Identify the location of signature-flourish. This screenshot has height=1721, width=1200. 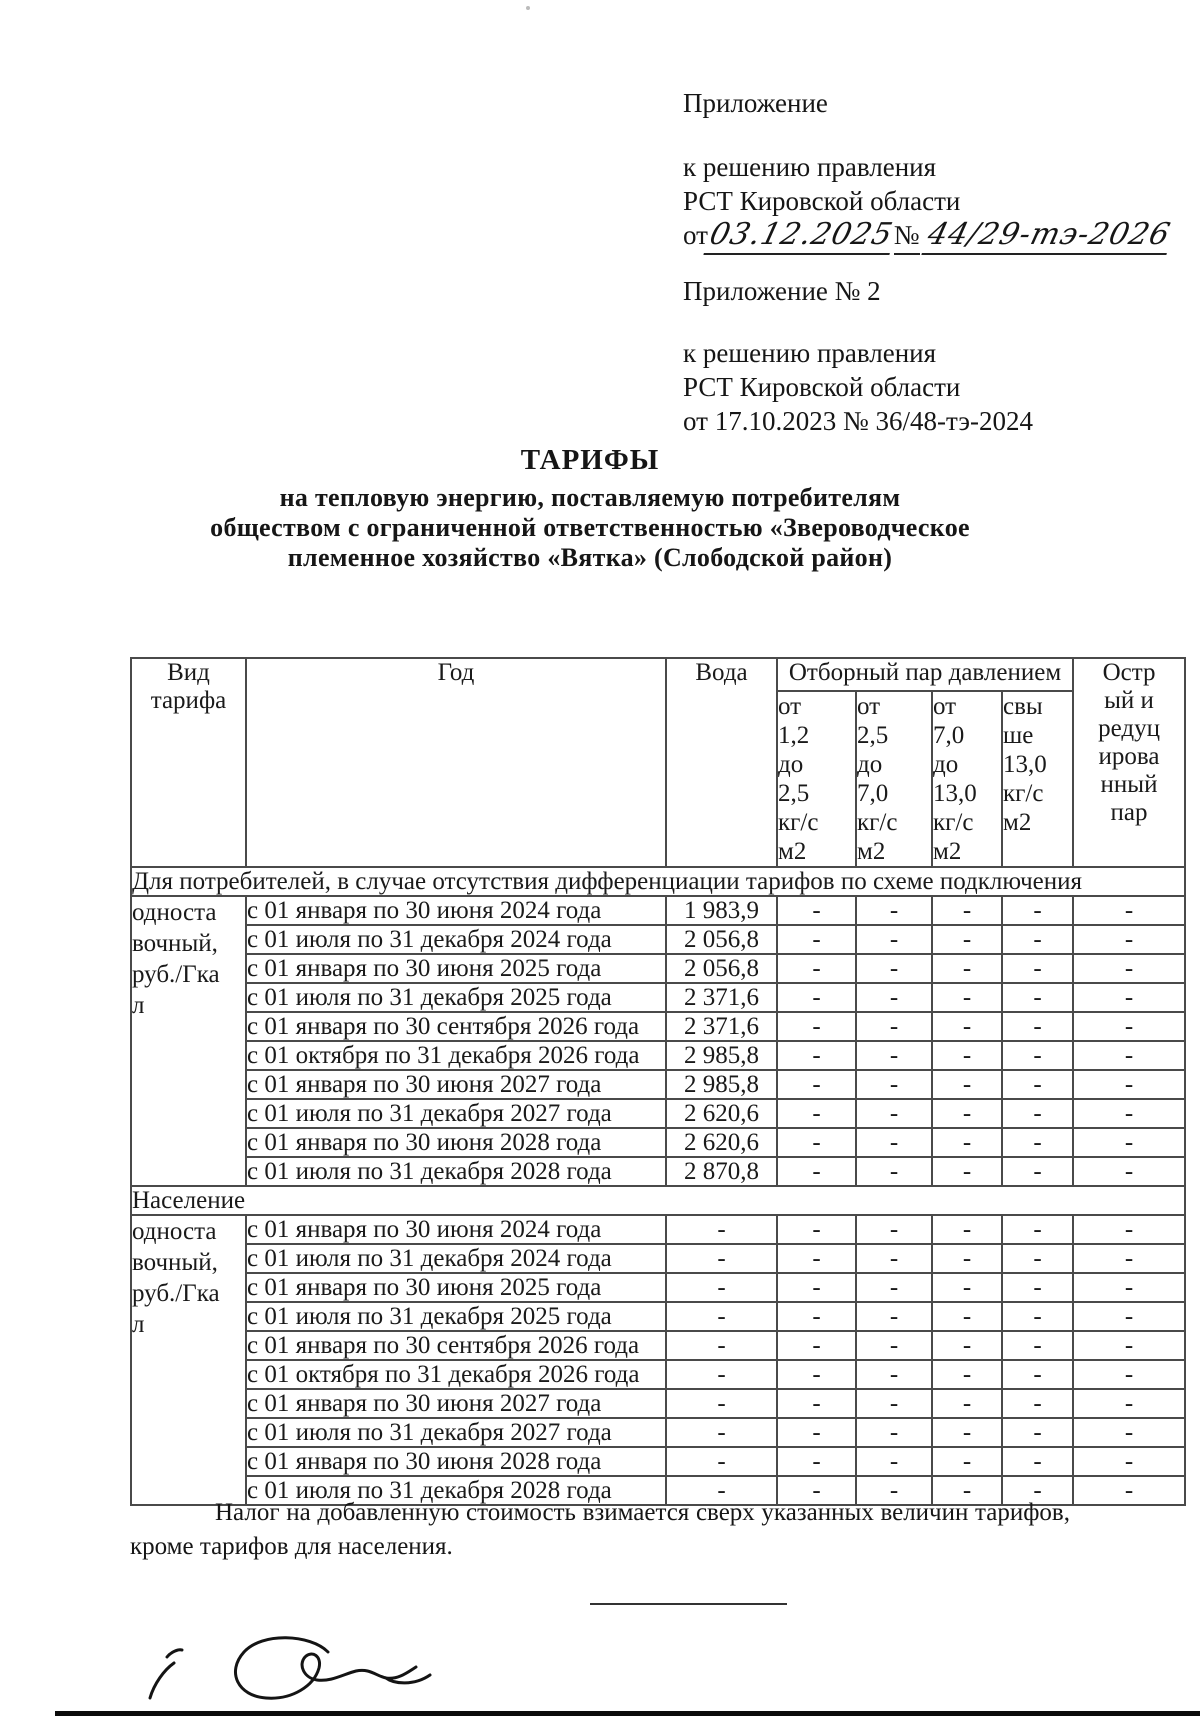
(333, 1668).